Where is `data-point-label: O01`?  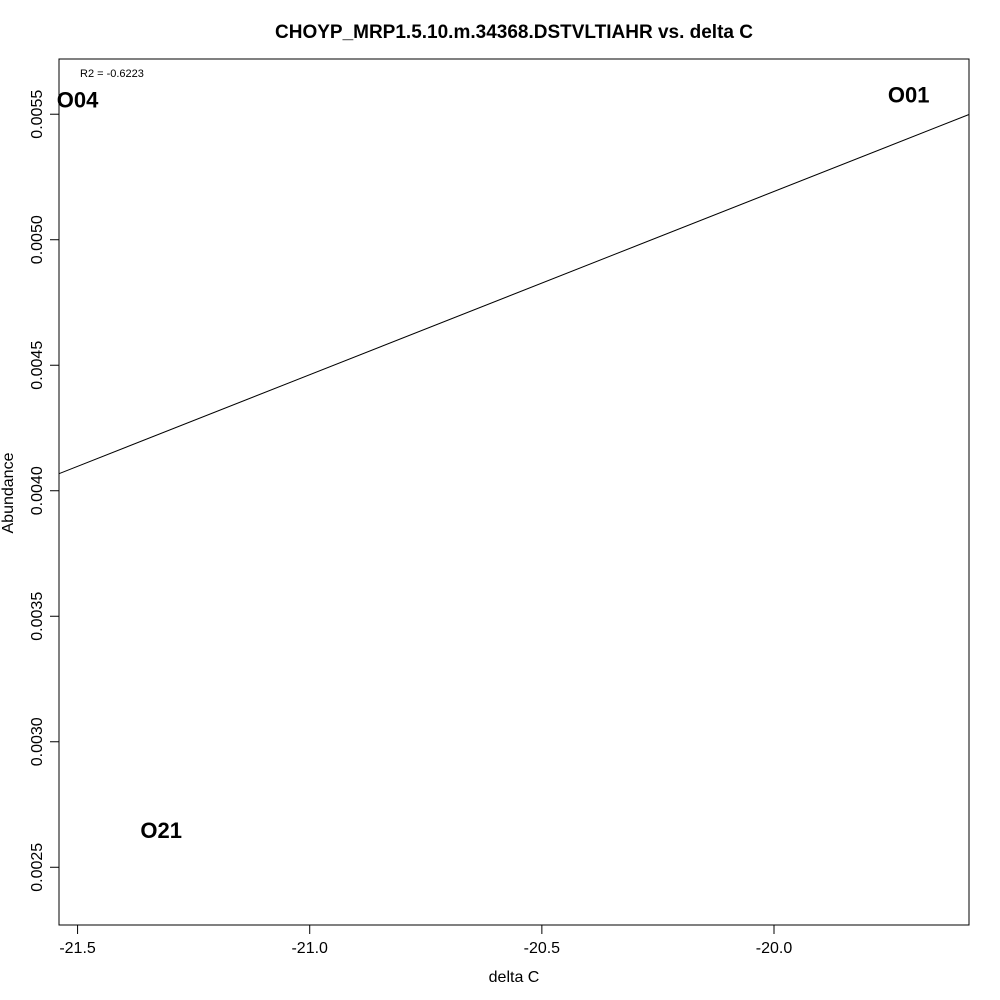 data-point-label: O01 is located at coordinates (909, 94).